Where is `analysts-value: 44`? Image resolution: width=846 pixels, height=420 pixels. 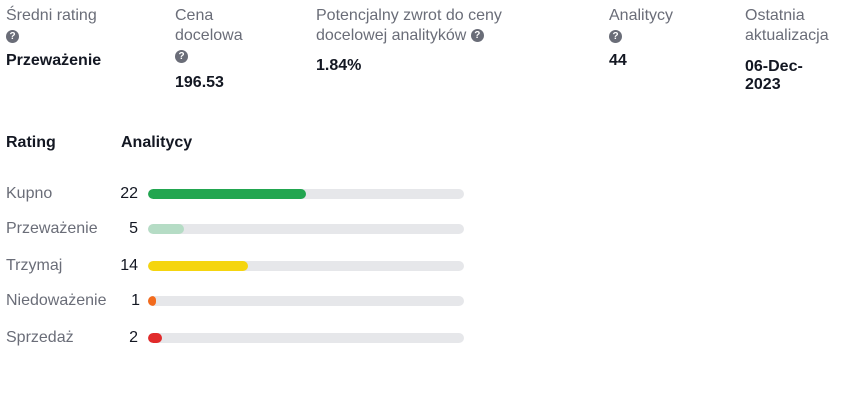 analysts-value: 44 is located at coordinates (618, 60).